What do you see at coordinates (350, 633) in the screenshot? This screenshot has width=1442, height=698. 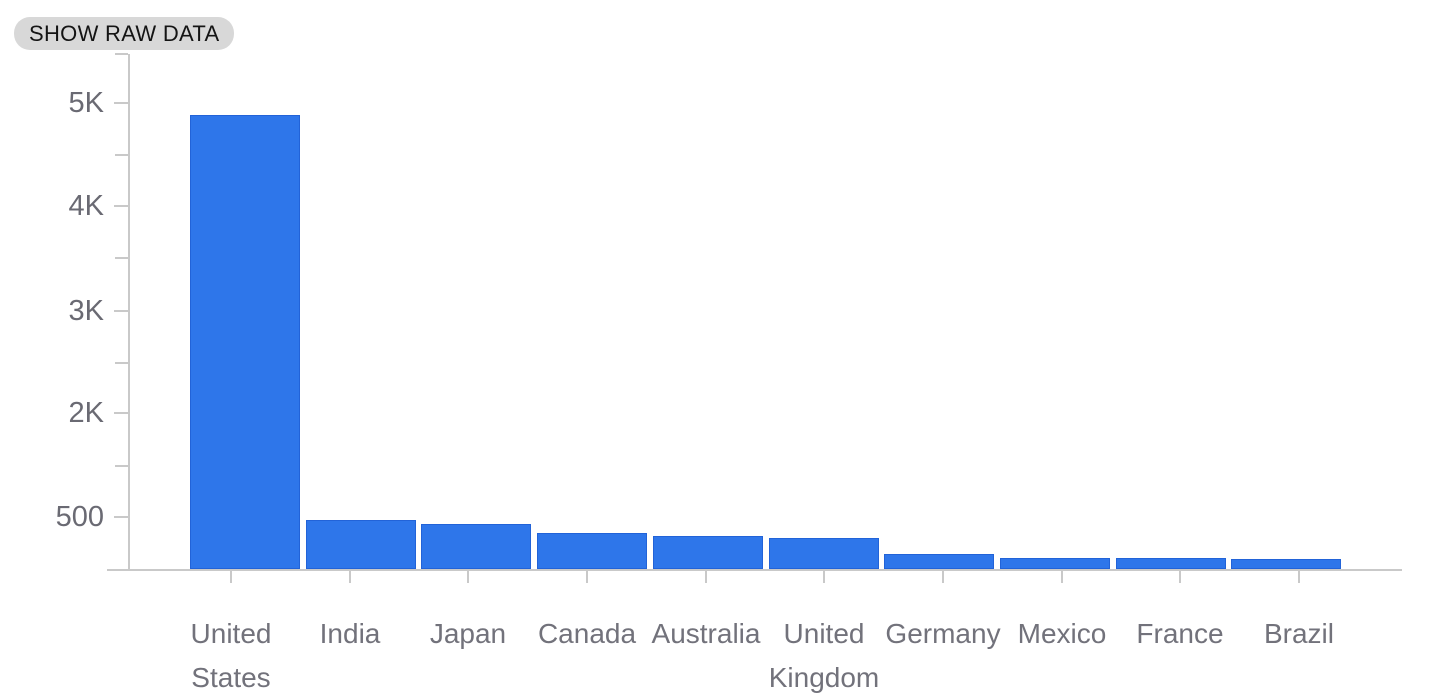 I see `x-axis-label: India` at bounding box center [350, 633].